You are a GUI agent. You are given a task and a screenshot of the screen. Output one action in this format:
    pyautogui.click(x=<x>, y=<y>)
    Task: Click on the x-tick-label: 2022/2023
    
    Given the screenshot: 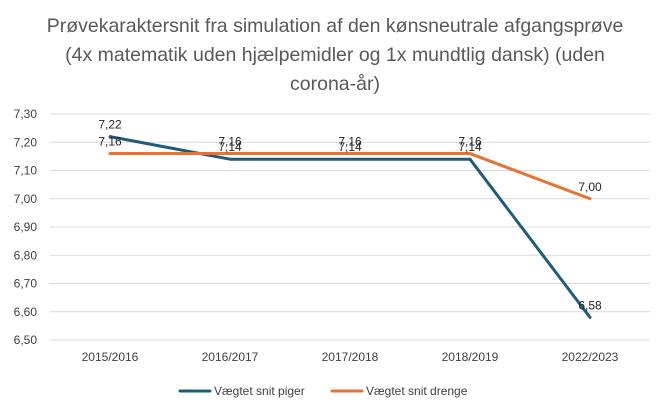 What is the action you would take?
    pyautogui.click(x=590, y=357)
    